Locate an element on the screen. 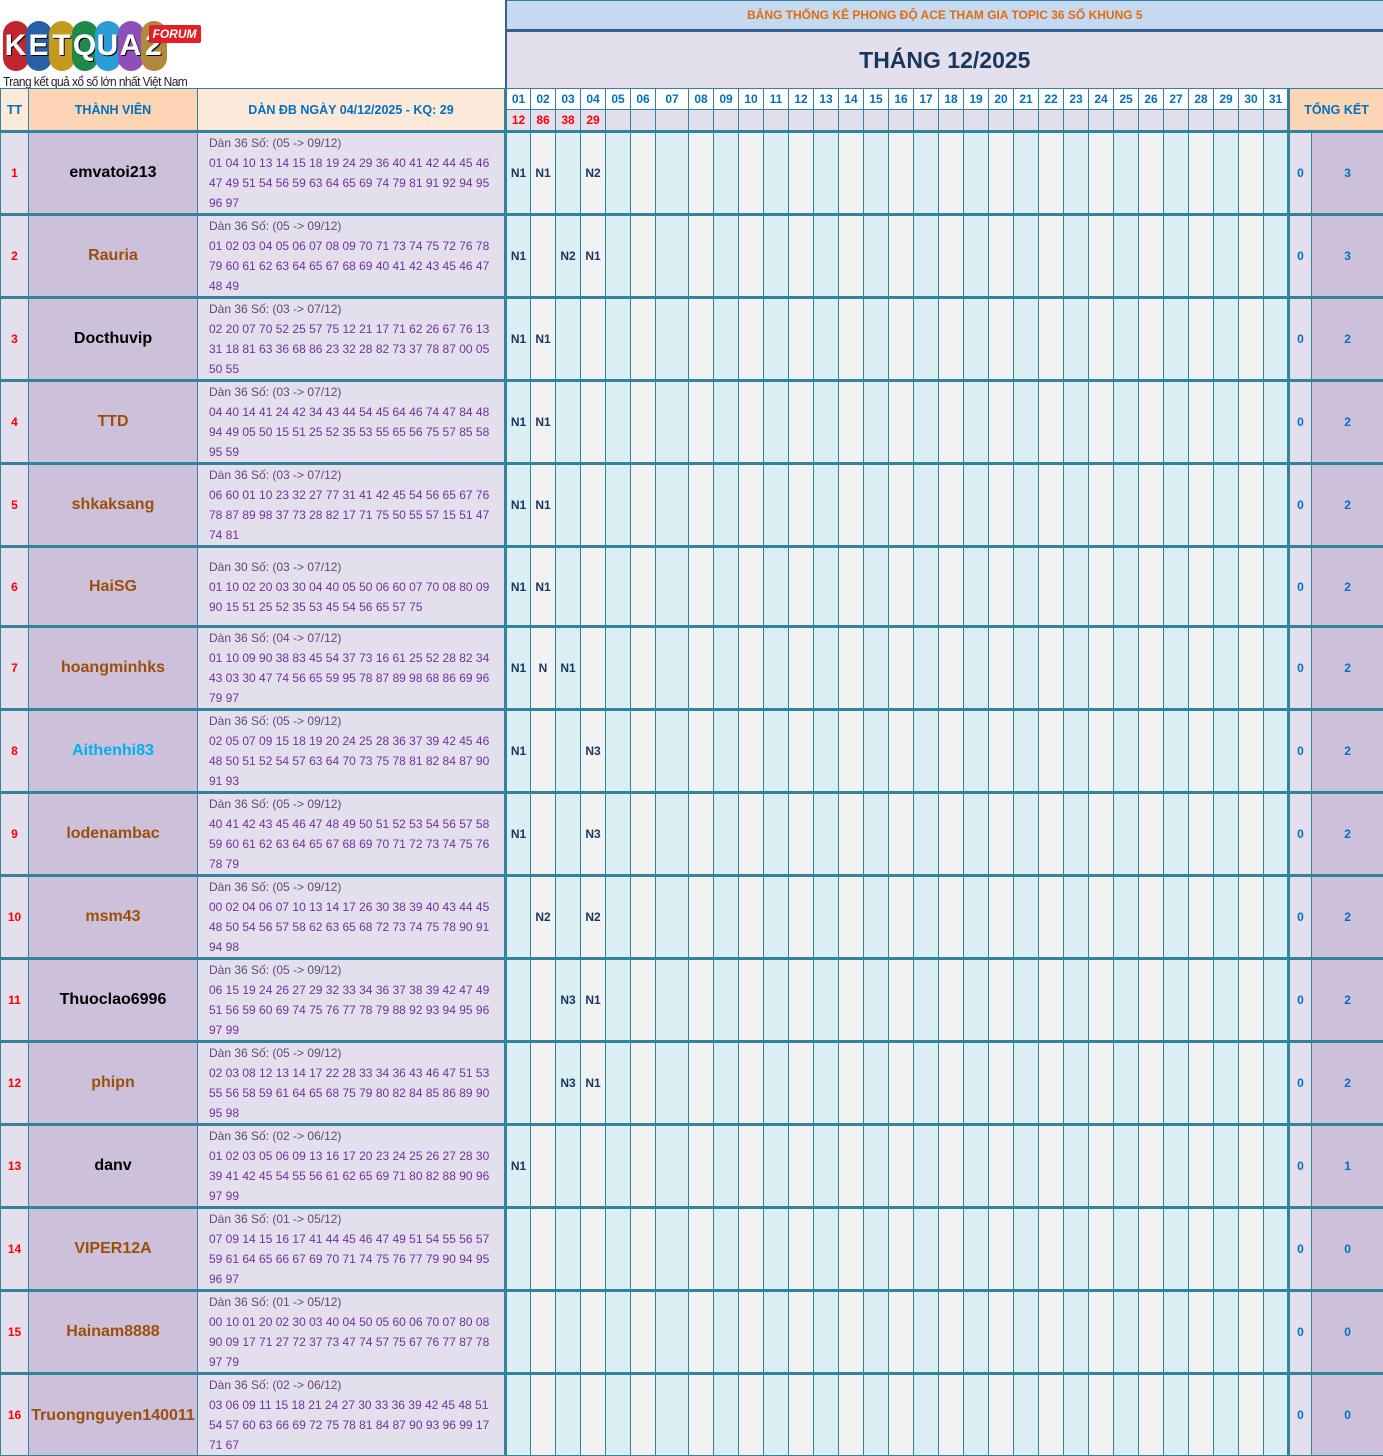  member-name: msm43 is located at coordinates (113, 917).